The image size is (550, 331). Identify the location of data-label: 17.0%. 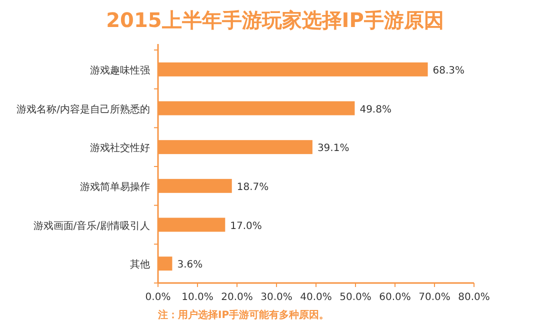
(246, 226).